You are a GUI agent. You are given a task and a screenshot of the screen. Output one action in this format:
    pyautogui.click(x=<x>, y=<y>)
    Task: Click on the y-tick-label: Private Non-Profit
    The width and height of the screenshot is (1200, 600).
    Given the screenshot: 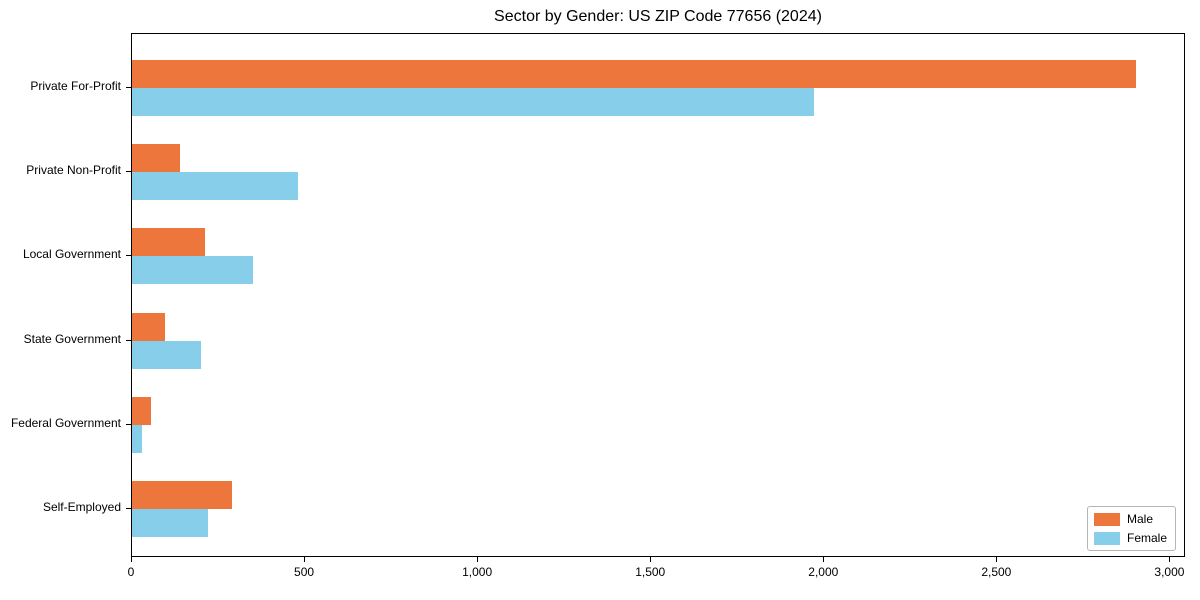 What is the action you would take?
    pyautogui.click(x=73, y=170)
    